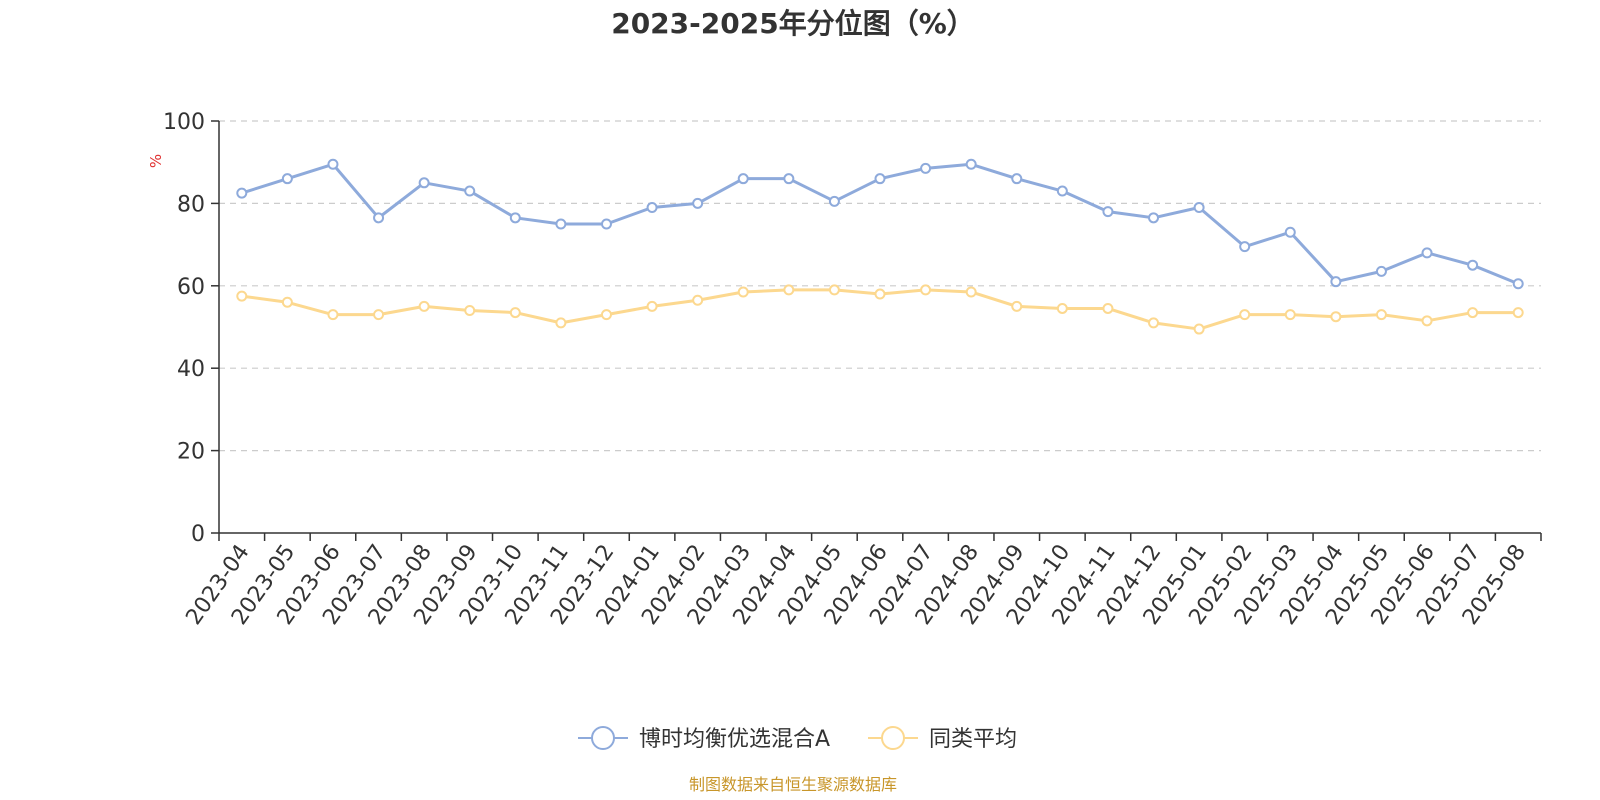 Image resolution: width=1600 pixels, height=800 pixels. I want to click on y-axis-ticks: 0 20 40 60 80 100, so click(191, 328).